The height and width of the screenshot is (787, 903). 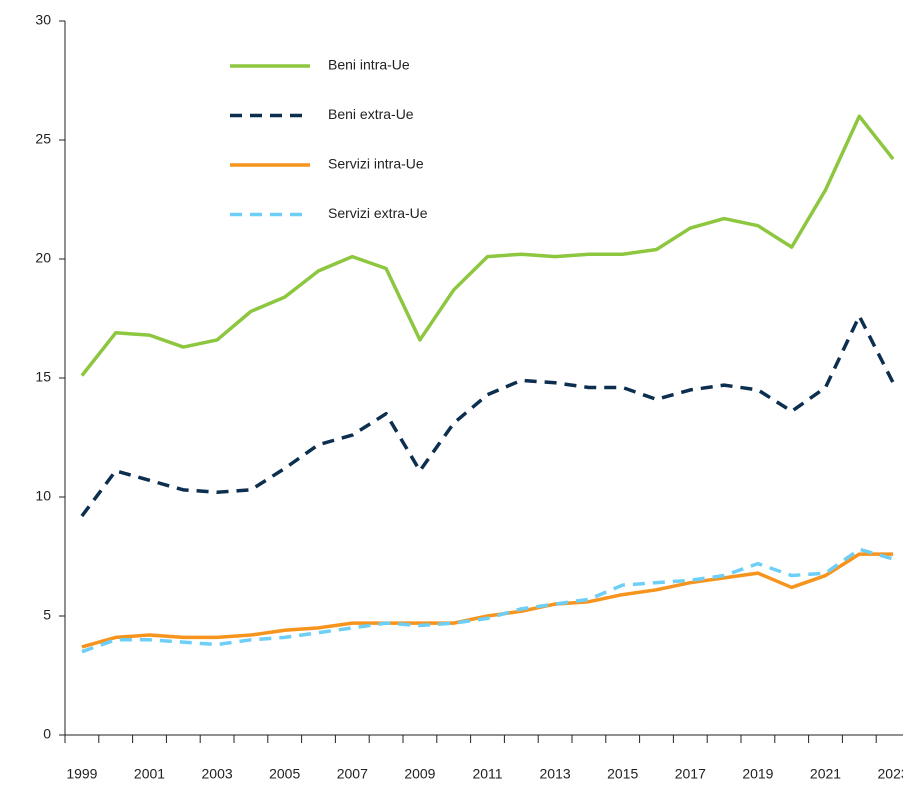 I want to click on y-tick-label: 20, so click(x=43, y=258).